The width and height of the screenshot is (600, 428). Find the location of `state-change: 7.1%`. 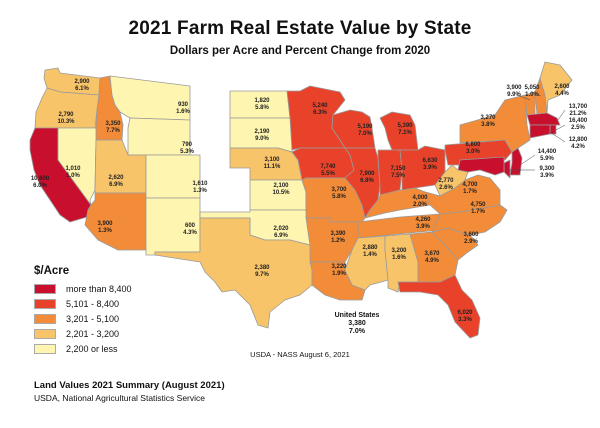

state-change: 7.1% is located at coordinates (405, 133).